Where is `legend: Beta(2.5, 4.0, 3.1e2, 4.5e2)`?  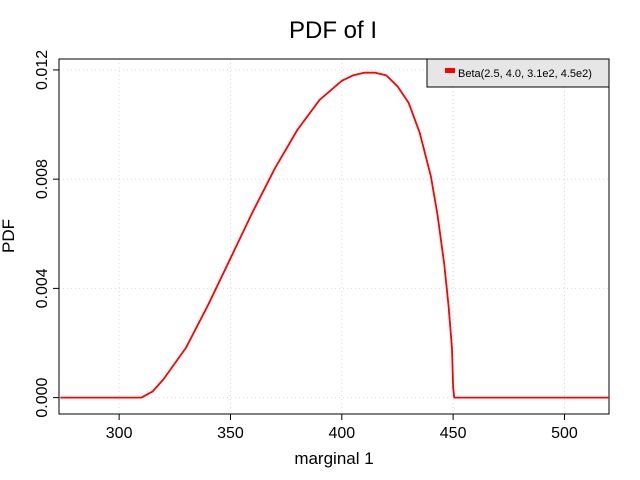 legend: Beta(2.5, 4.0, 3.1e2, 4.5e2) is located at coordinates (518, 73).